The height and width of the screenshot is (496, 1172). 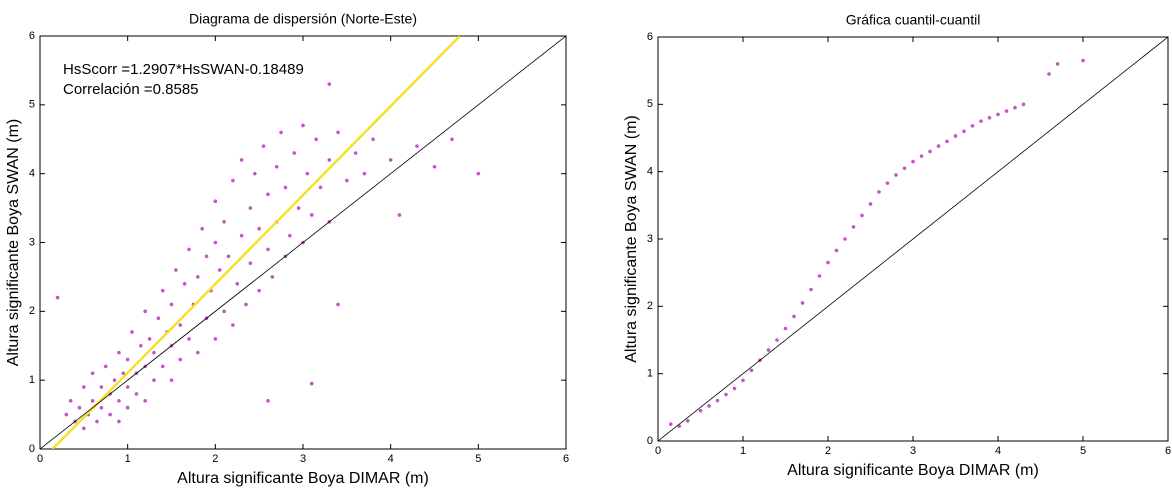 I want to click on y-tick-label: 1, so click(x=650, y=374).